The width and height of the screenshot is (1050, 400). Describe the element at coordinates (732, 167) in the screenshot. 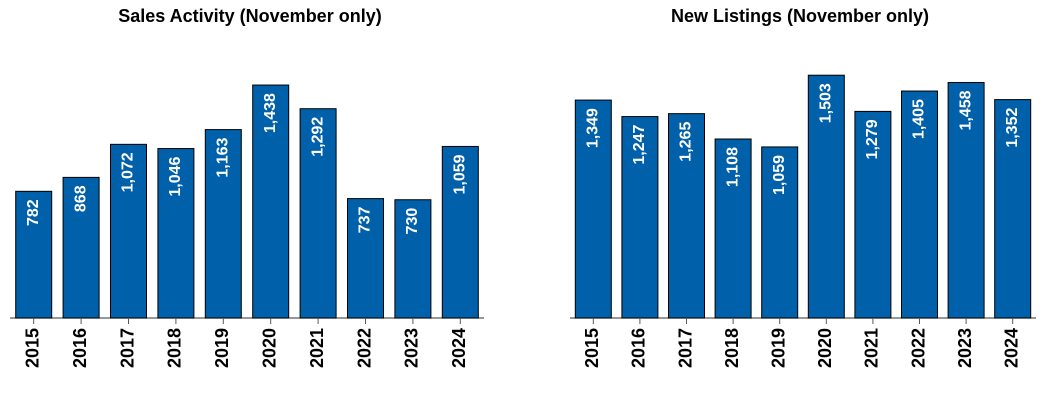

I see `data-label: 1,108` at that location.